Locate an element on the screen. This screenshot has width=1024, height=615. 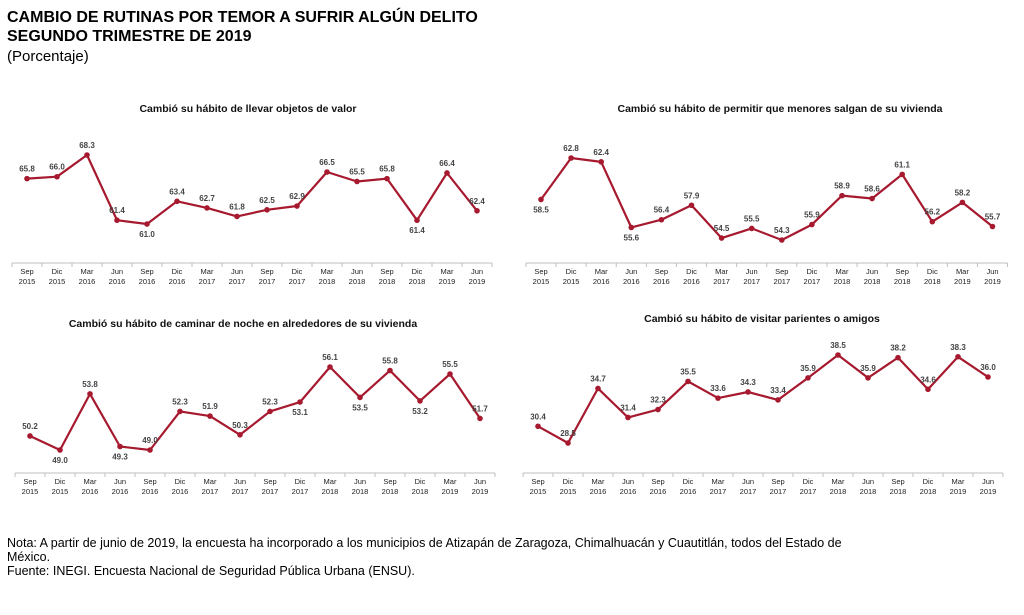
data-label: 62.9 is located at coordinates (297, 196).